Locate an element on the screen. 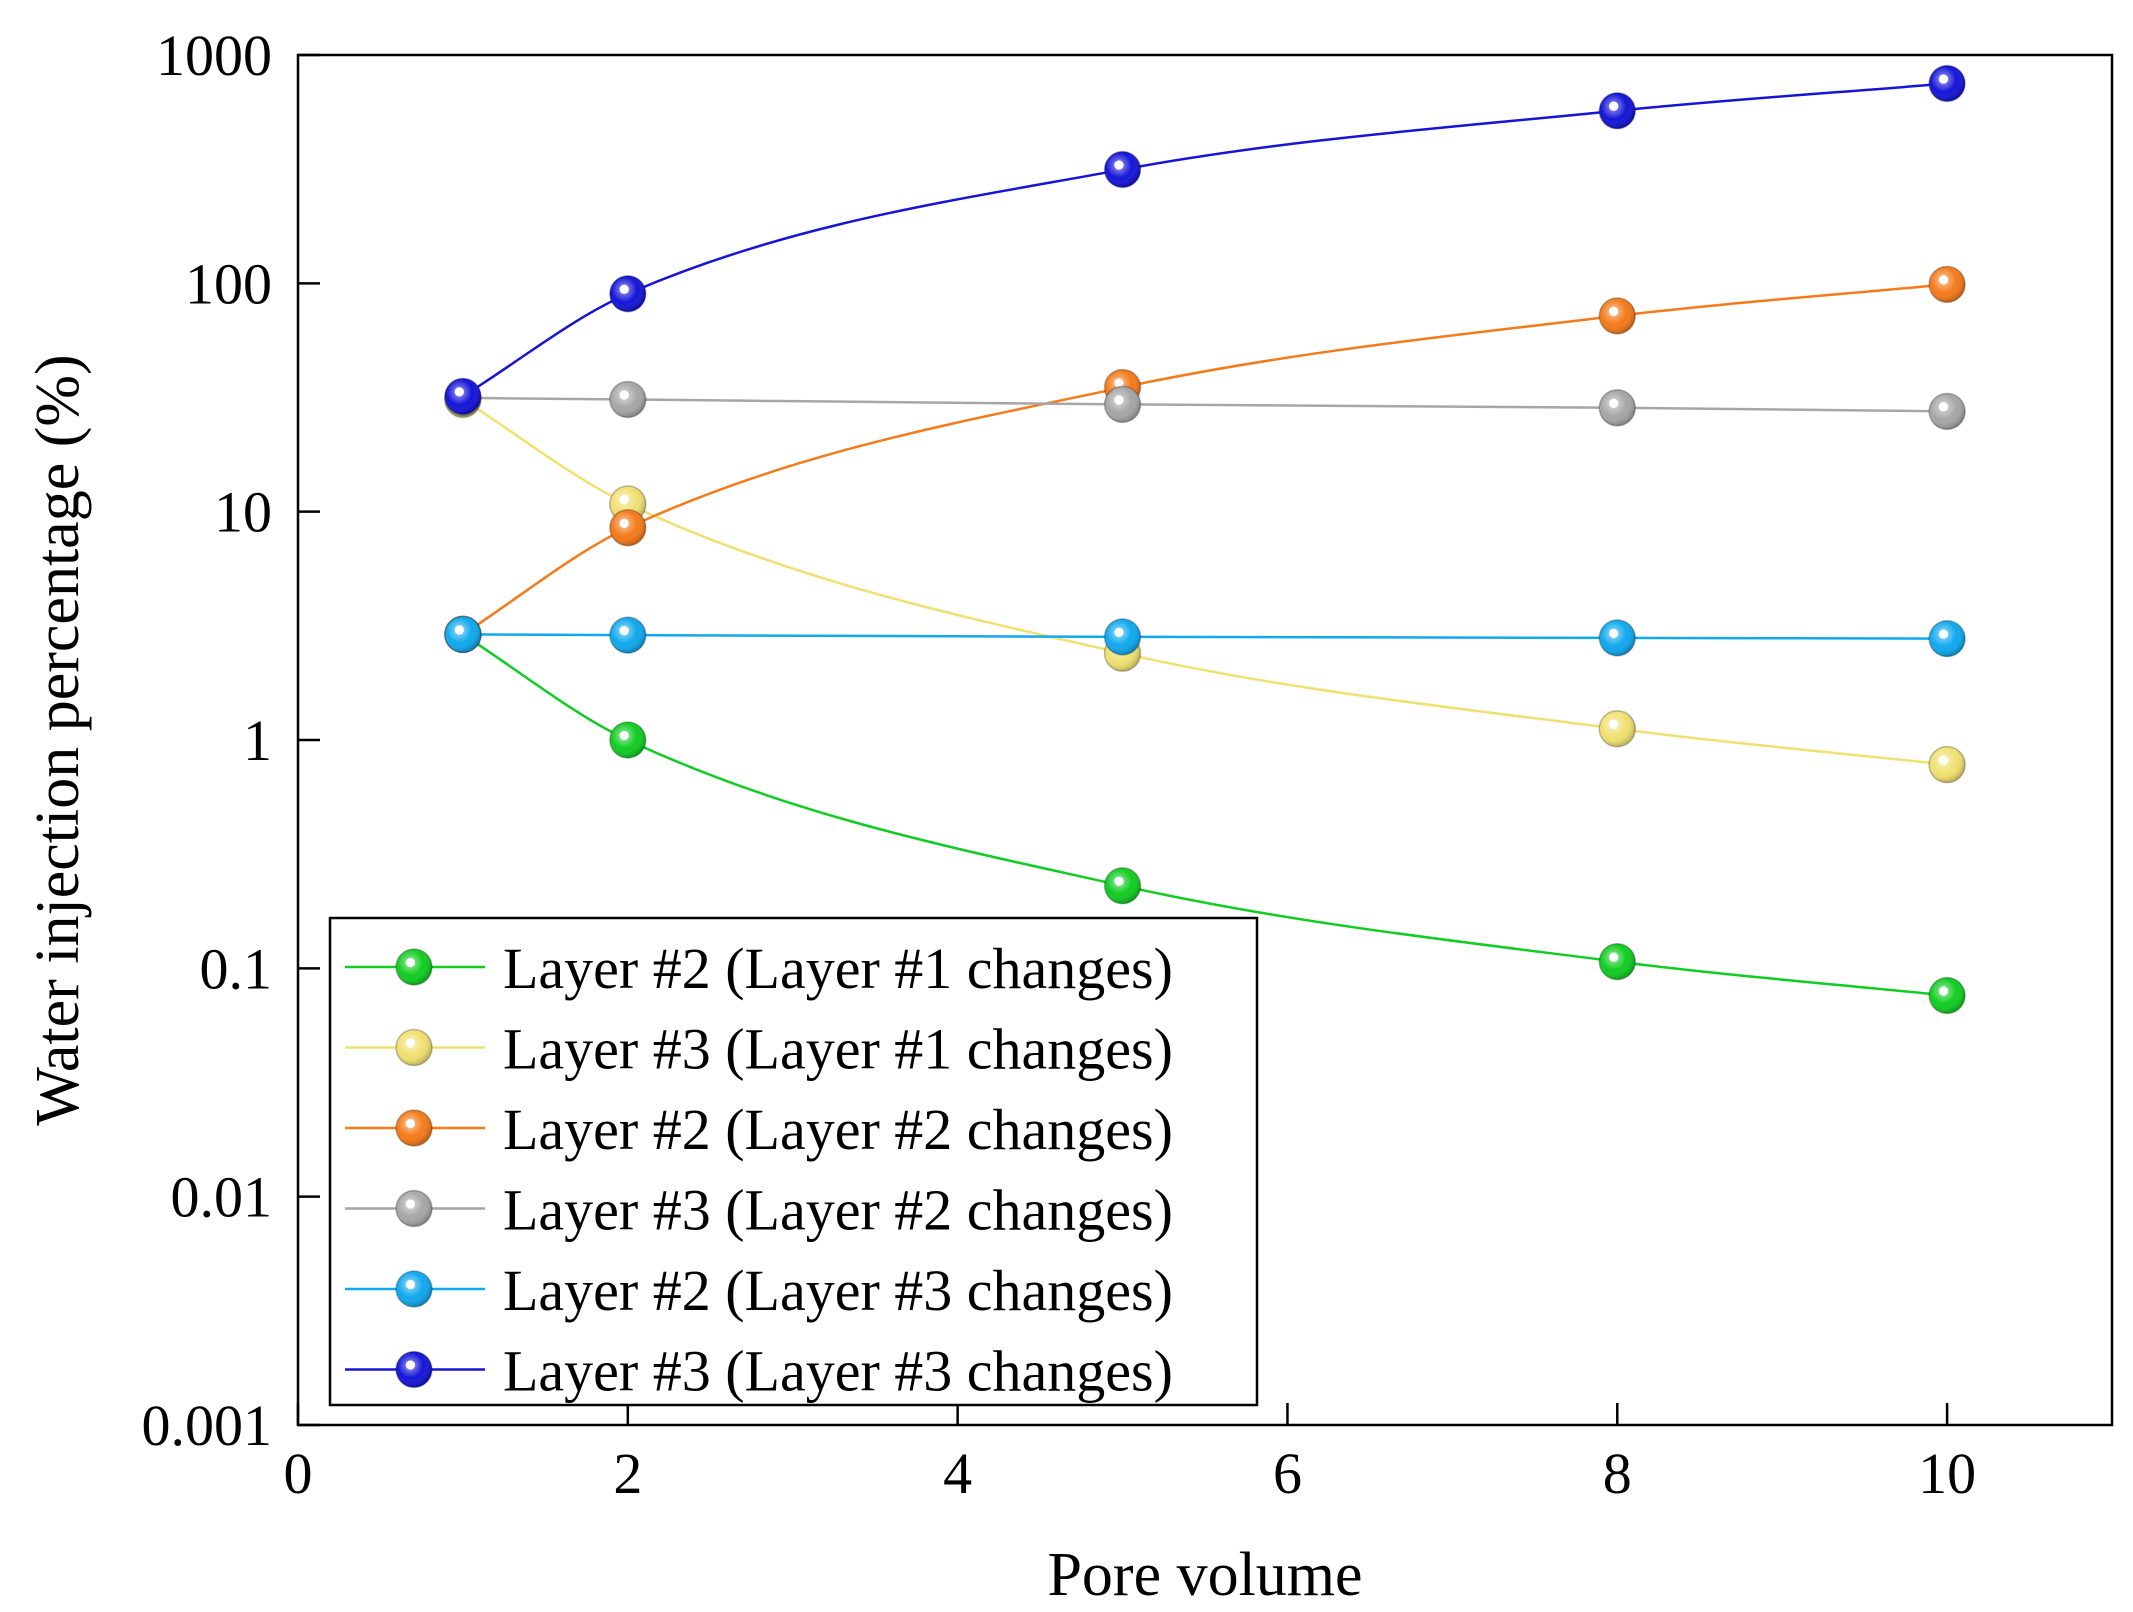  x-tick-label: 4 is located at coordinates (957, 1473).